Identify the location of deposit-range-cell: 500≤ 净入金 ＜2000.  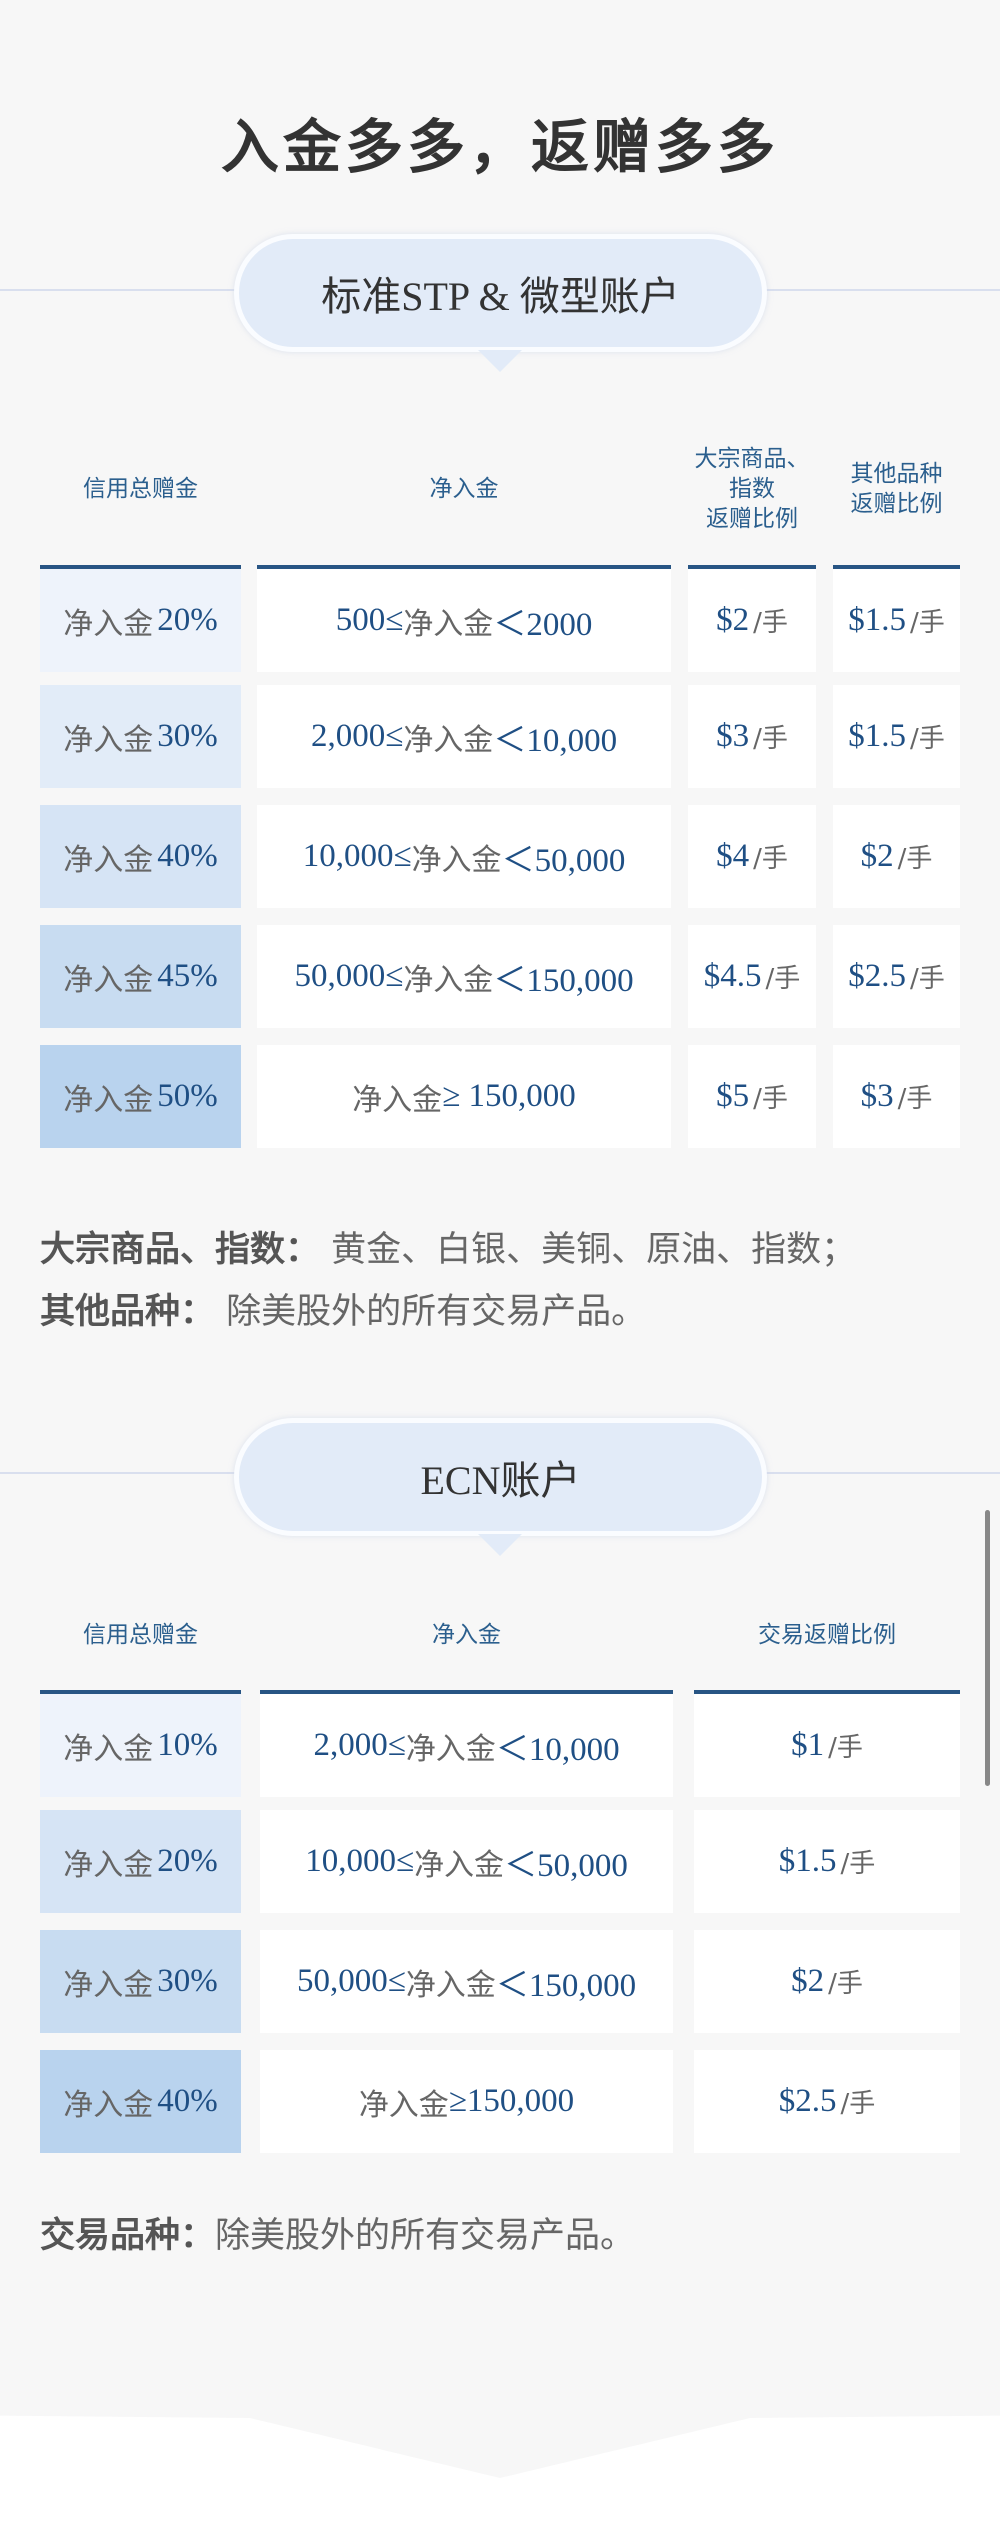
(464, 618).